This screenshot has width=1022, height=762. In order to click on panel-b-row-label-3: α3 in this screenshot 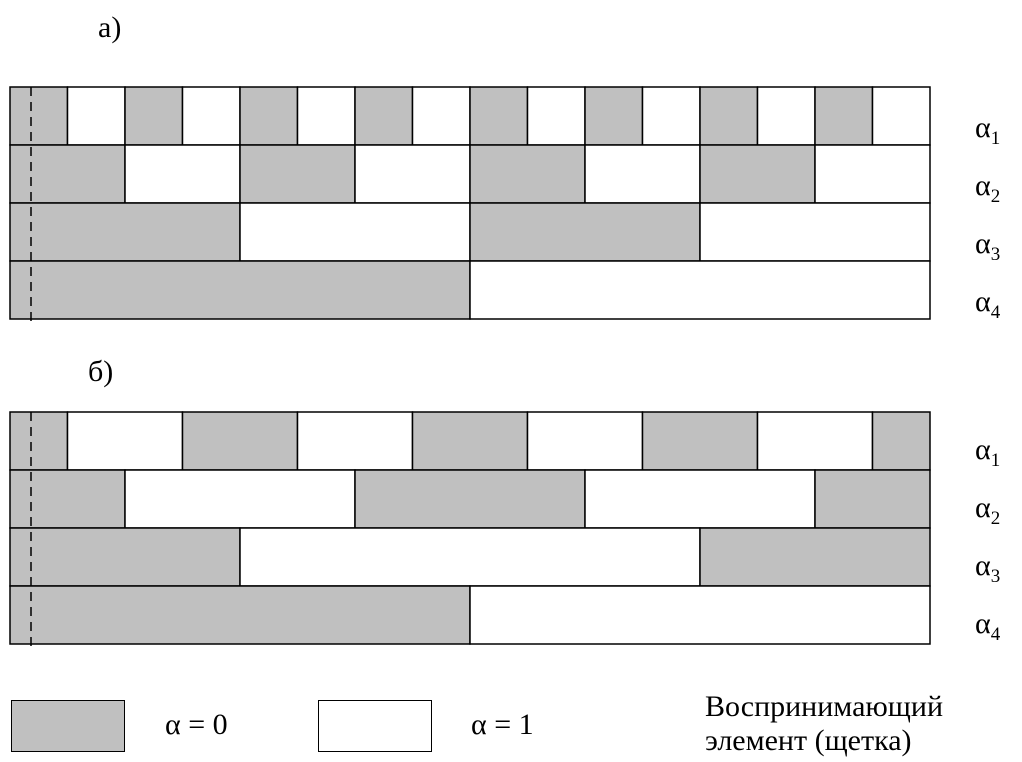, I will do `click(988, 568)`.